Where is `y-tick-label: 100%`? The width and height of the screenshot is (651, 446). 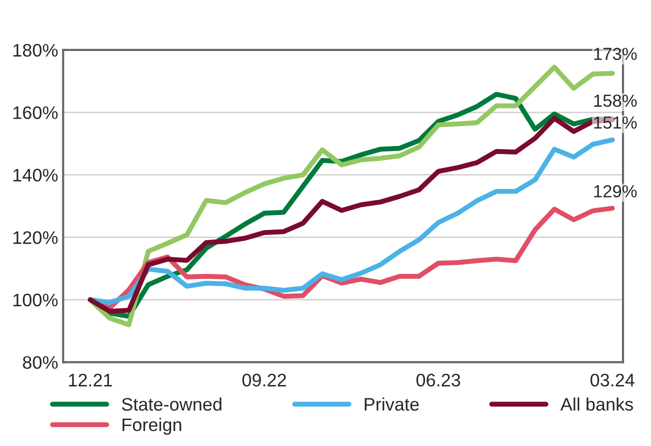 y-tick-label: 100% is located at coordinates (35, 300).